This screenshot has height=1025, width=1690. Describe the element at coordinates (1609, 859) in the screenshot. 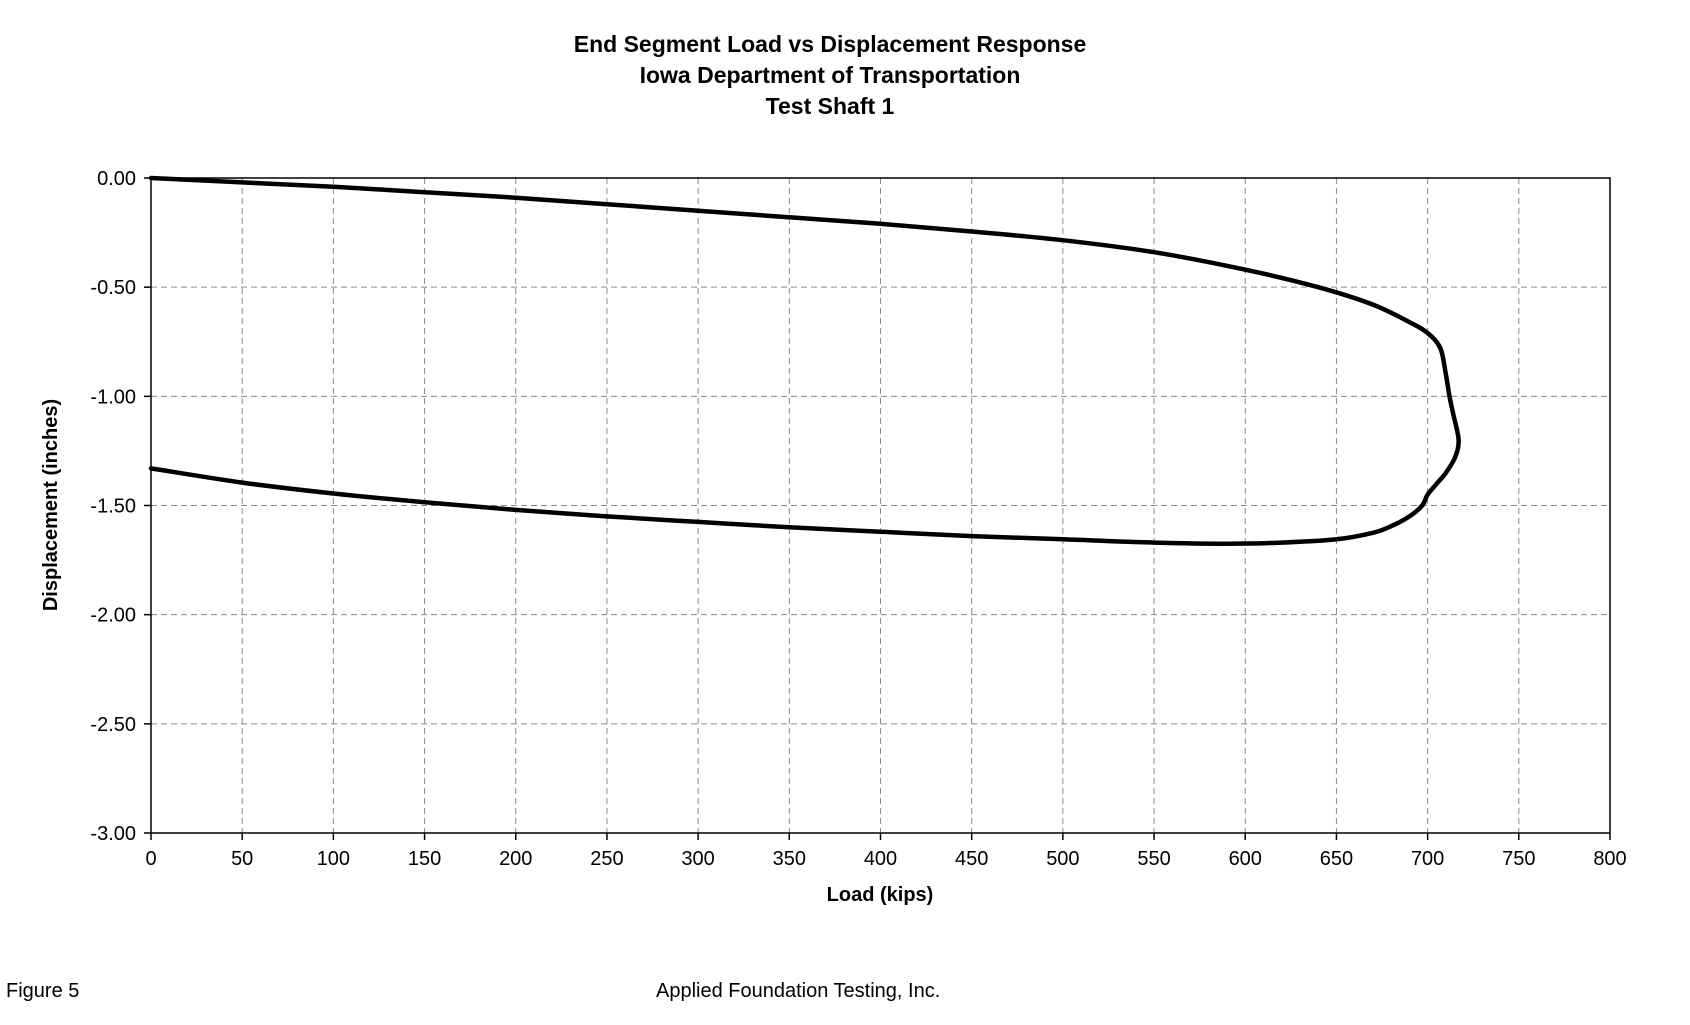

I see `x-tick-label: 800` at that location.